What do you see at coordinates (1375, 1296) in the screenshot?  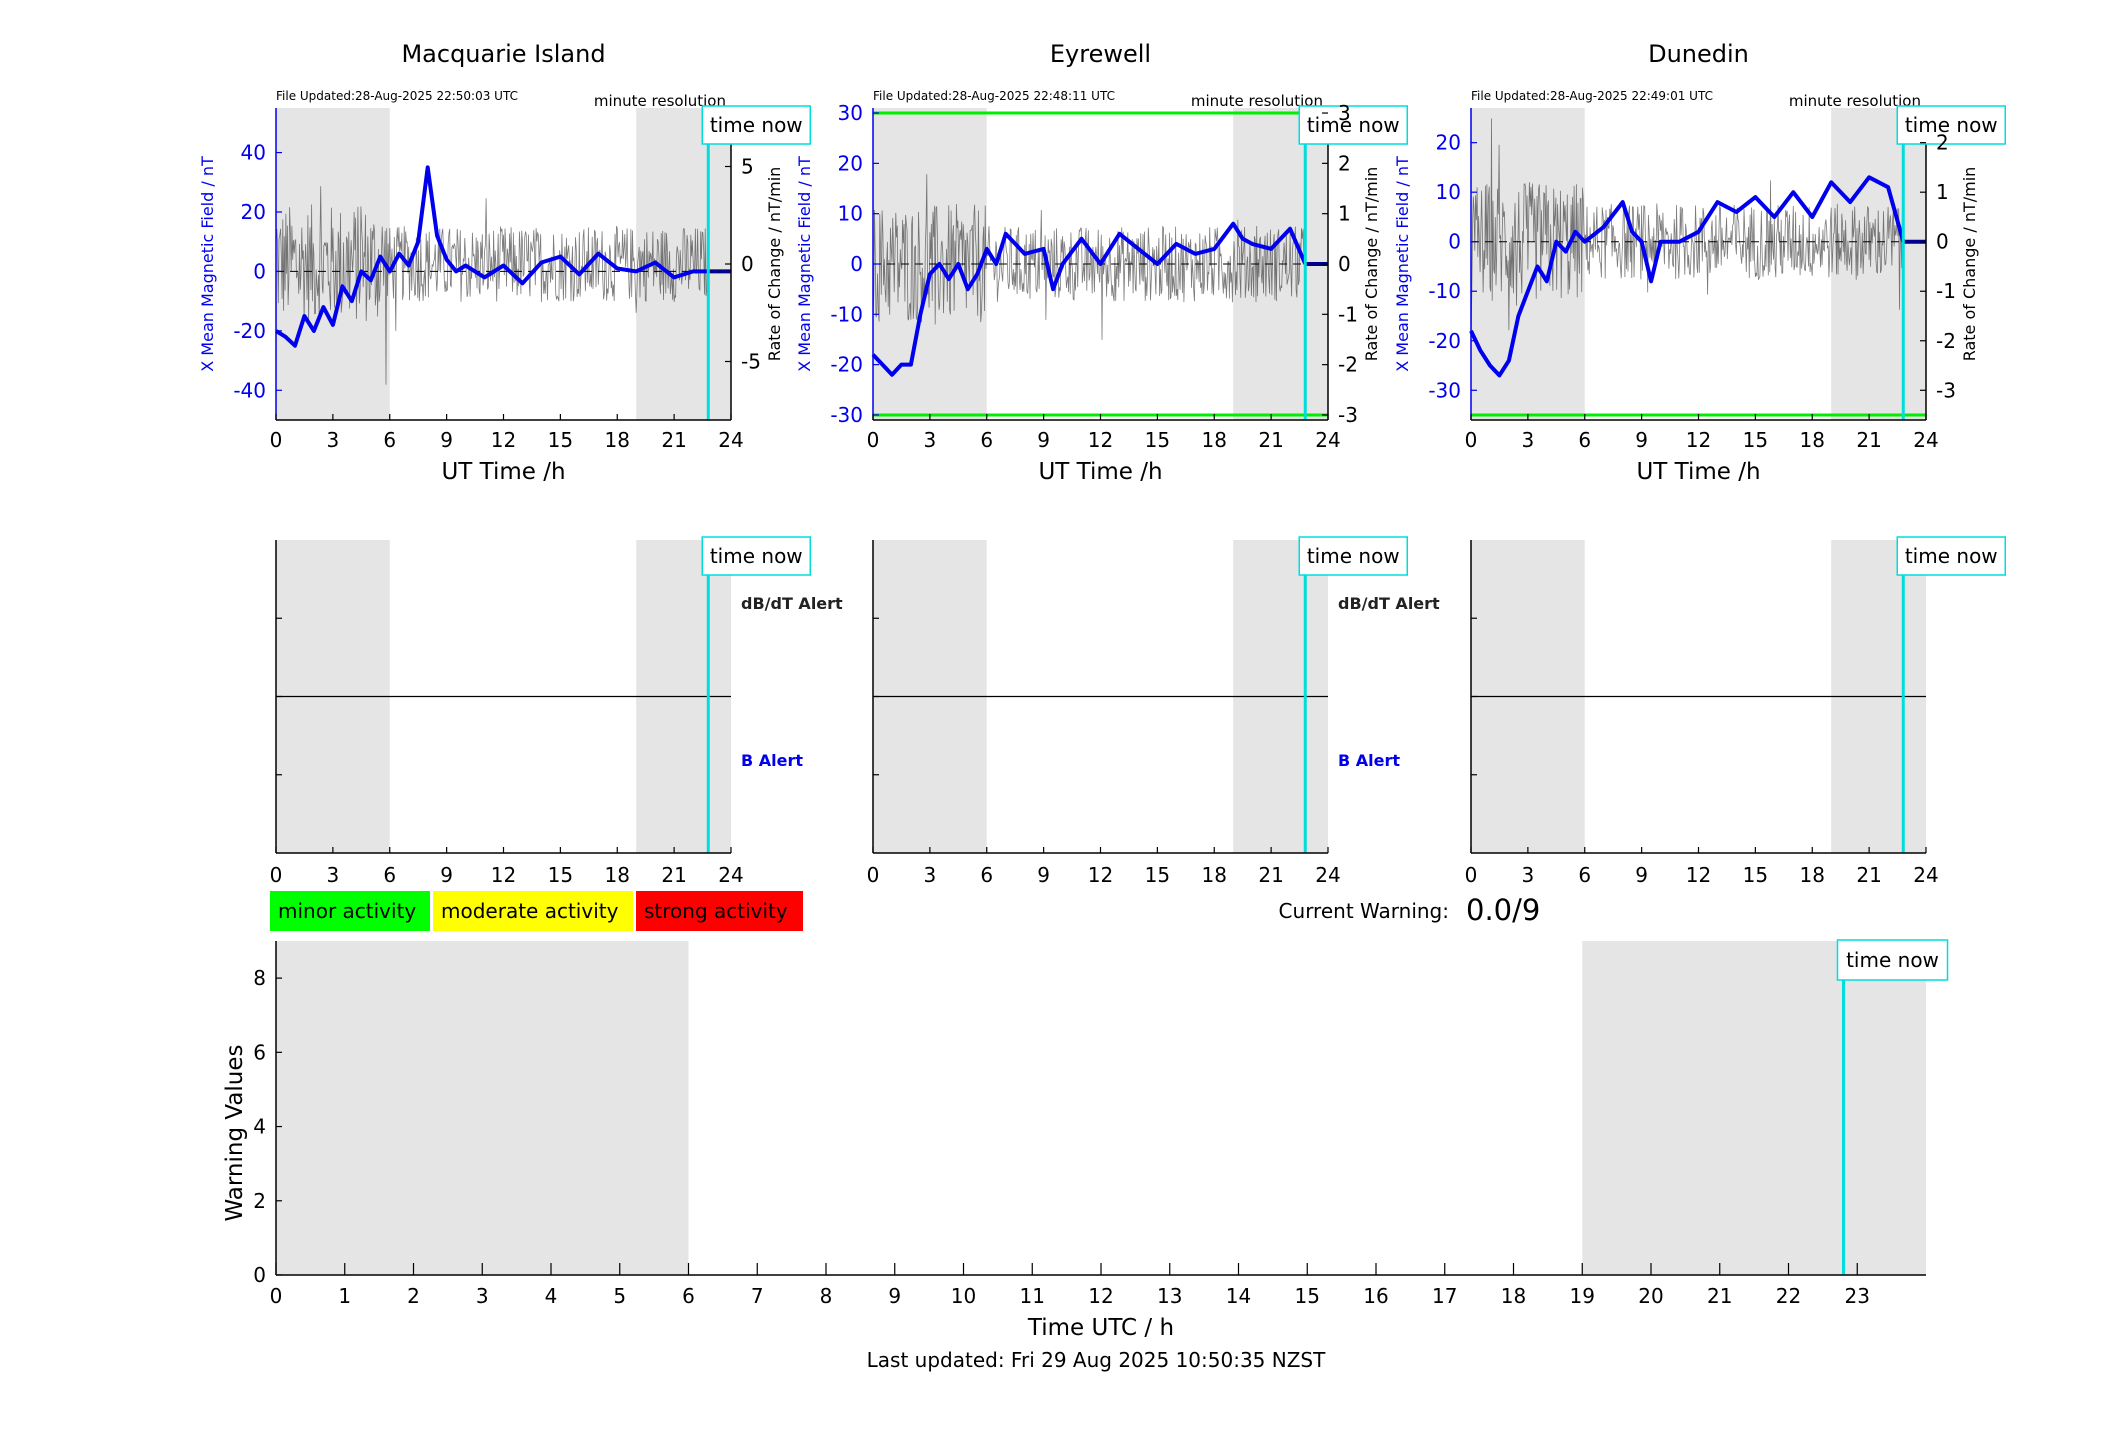 I see `x-tick-label: 16` at bounding box center [1375, 1296].